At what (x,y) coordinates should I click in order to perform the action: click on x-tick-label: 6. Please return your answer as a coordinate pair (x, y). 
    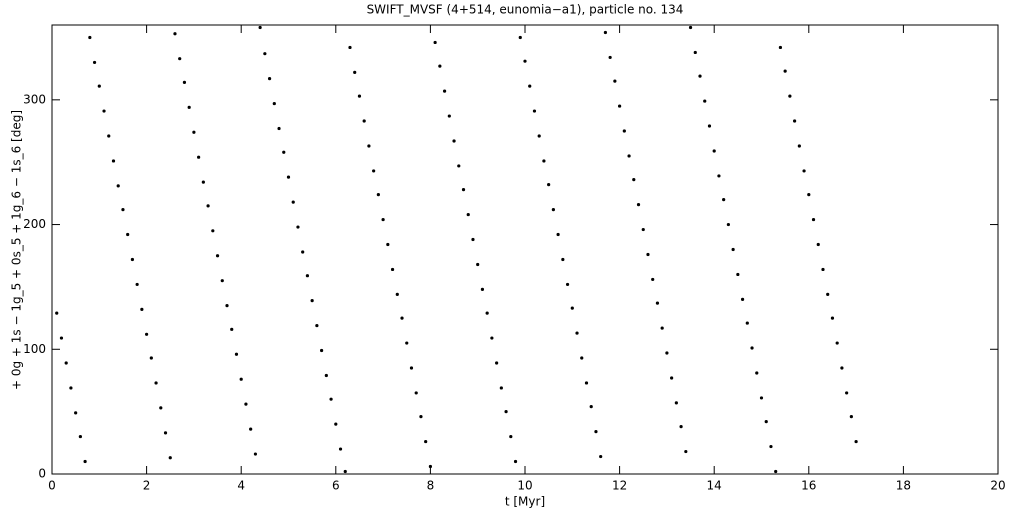
    Looking at the image, I should click on (336, 486).